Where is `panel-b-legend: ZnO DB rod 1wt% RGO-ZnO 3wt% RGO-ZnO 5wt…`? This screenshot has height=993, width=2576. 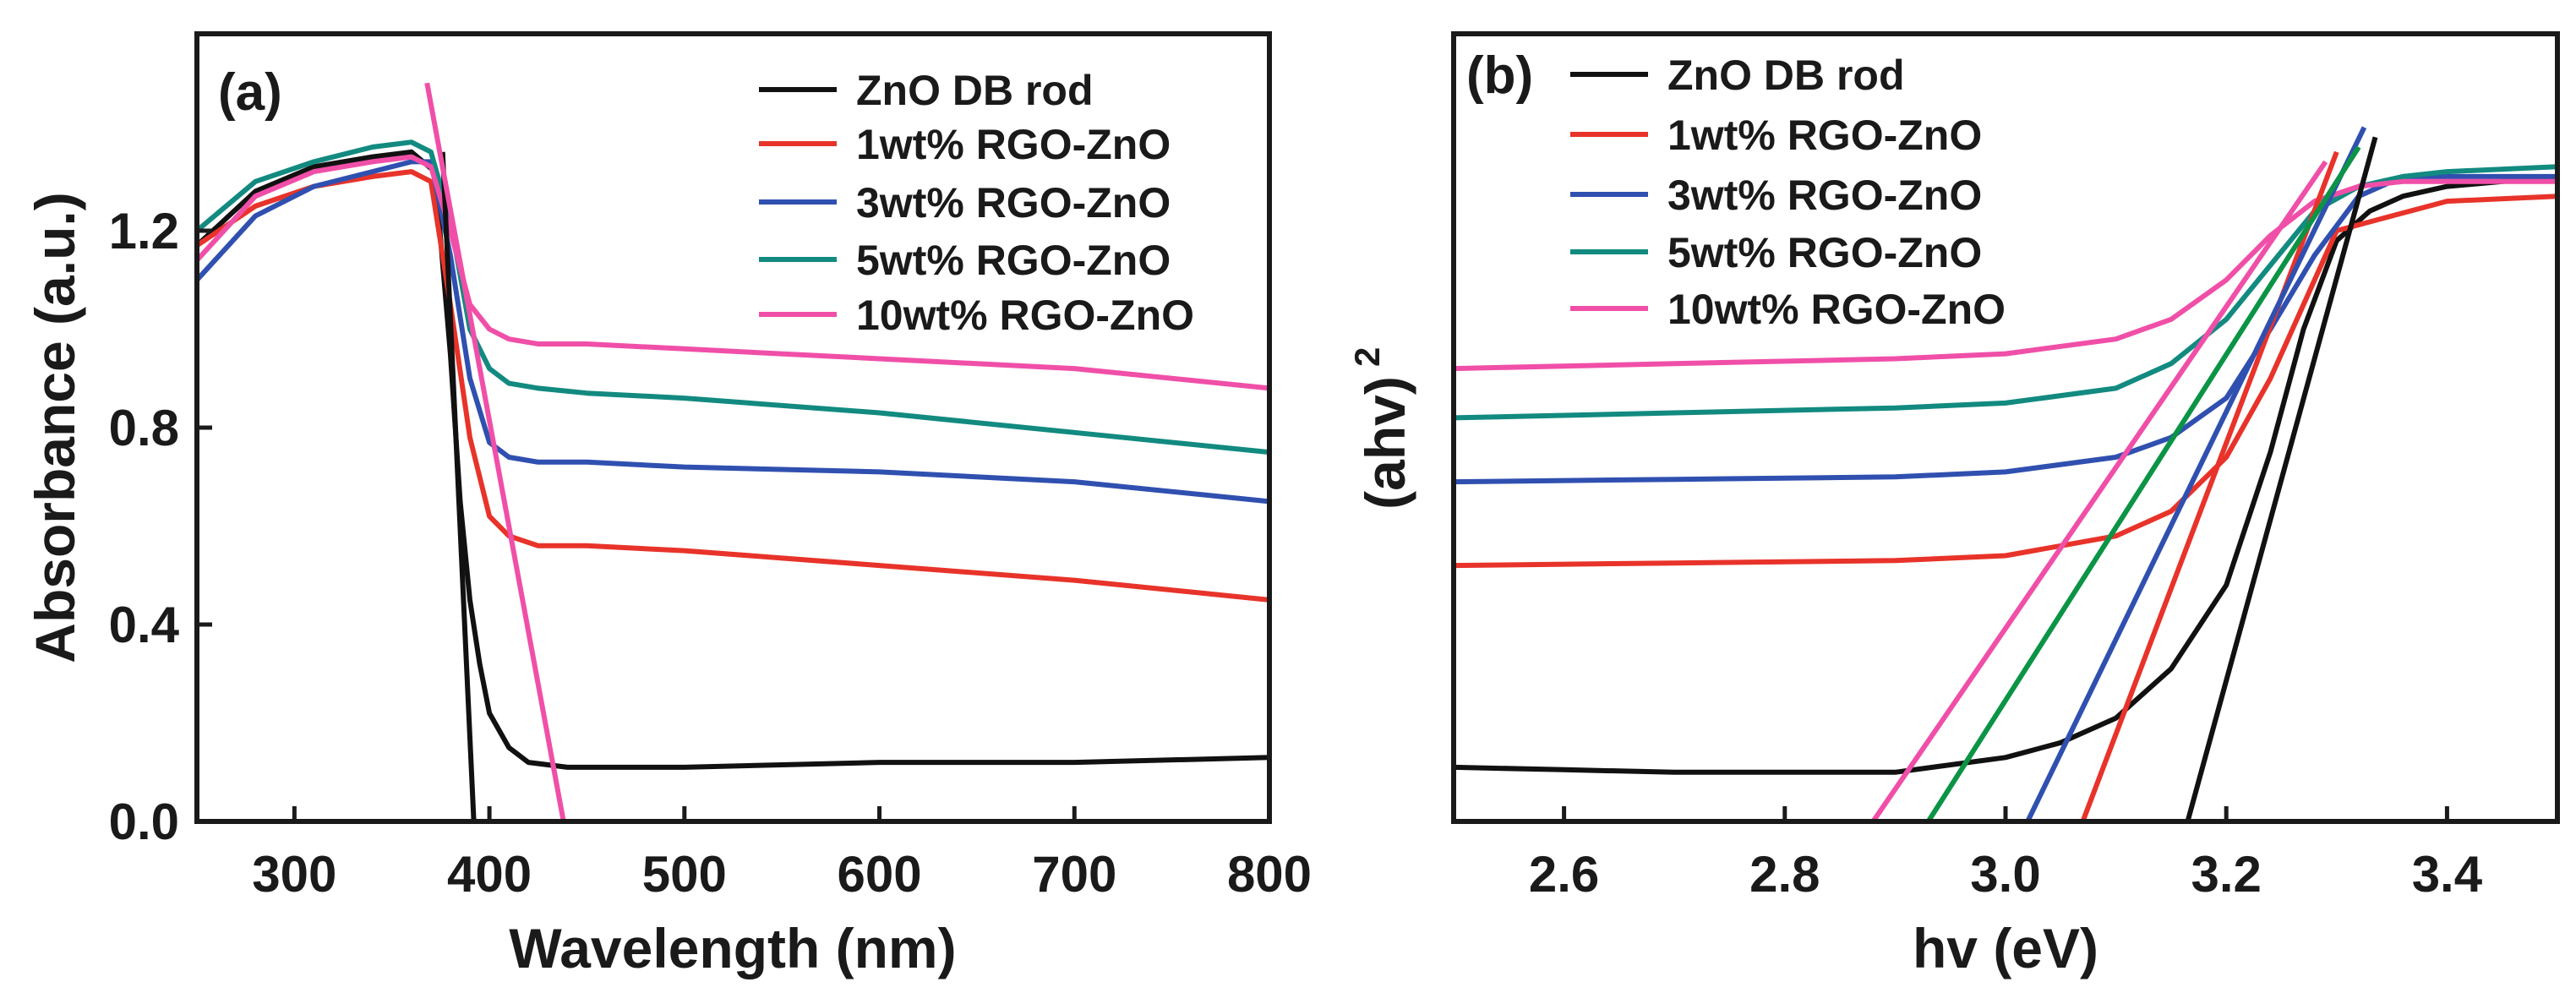
panel-b-legend: ZnO DB rod 1wt% RGO-ZnO 3wt% RGO-ZnO 5wt… is located at coordinates (1788, 192).